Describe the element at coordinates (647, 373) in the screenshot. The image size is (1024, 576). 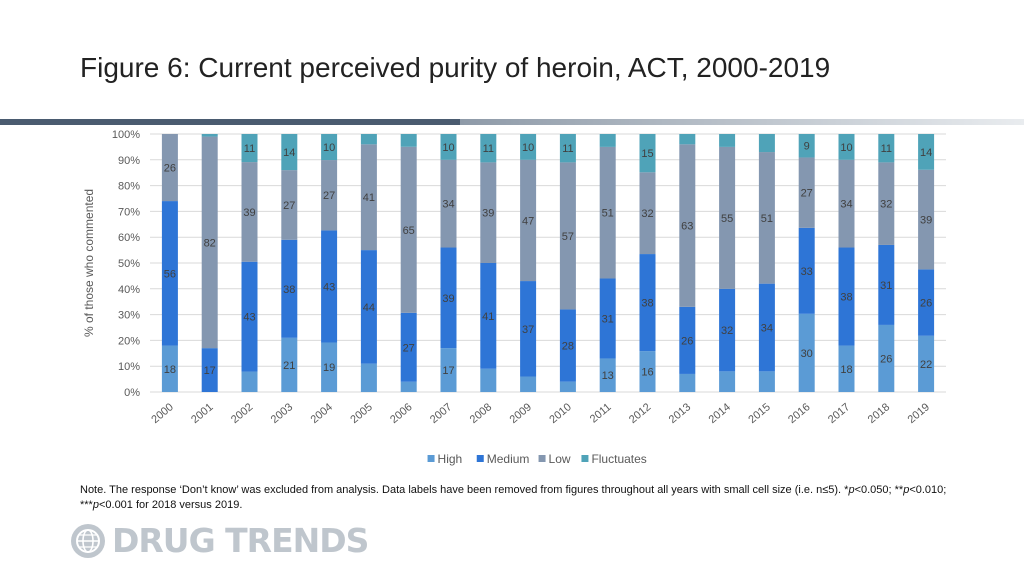
I see `data-label: 16` at that location.